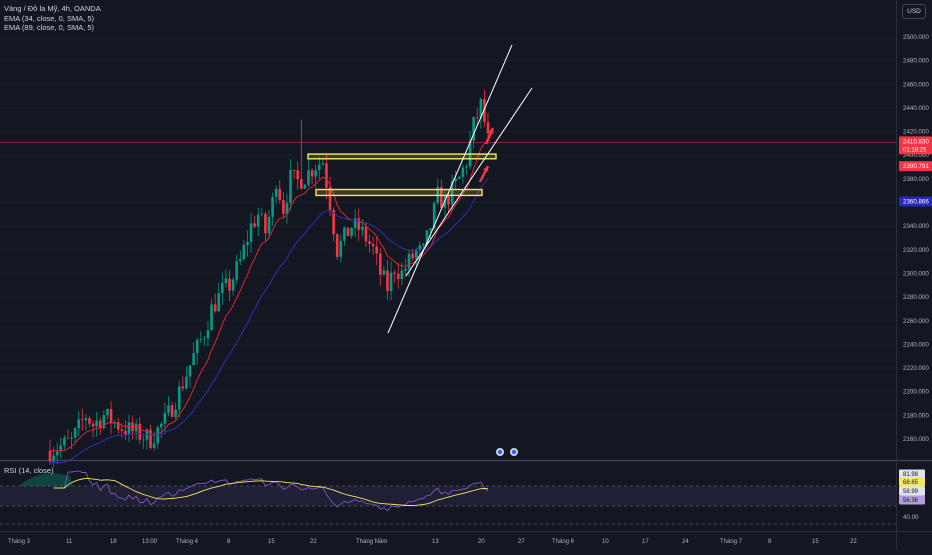 The image size is (932, 555). Describe the element at coordinates (916, 84) in the screenshot. I see `y-tick-label: 2460.000` at that location.